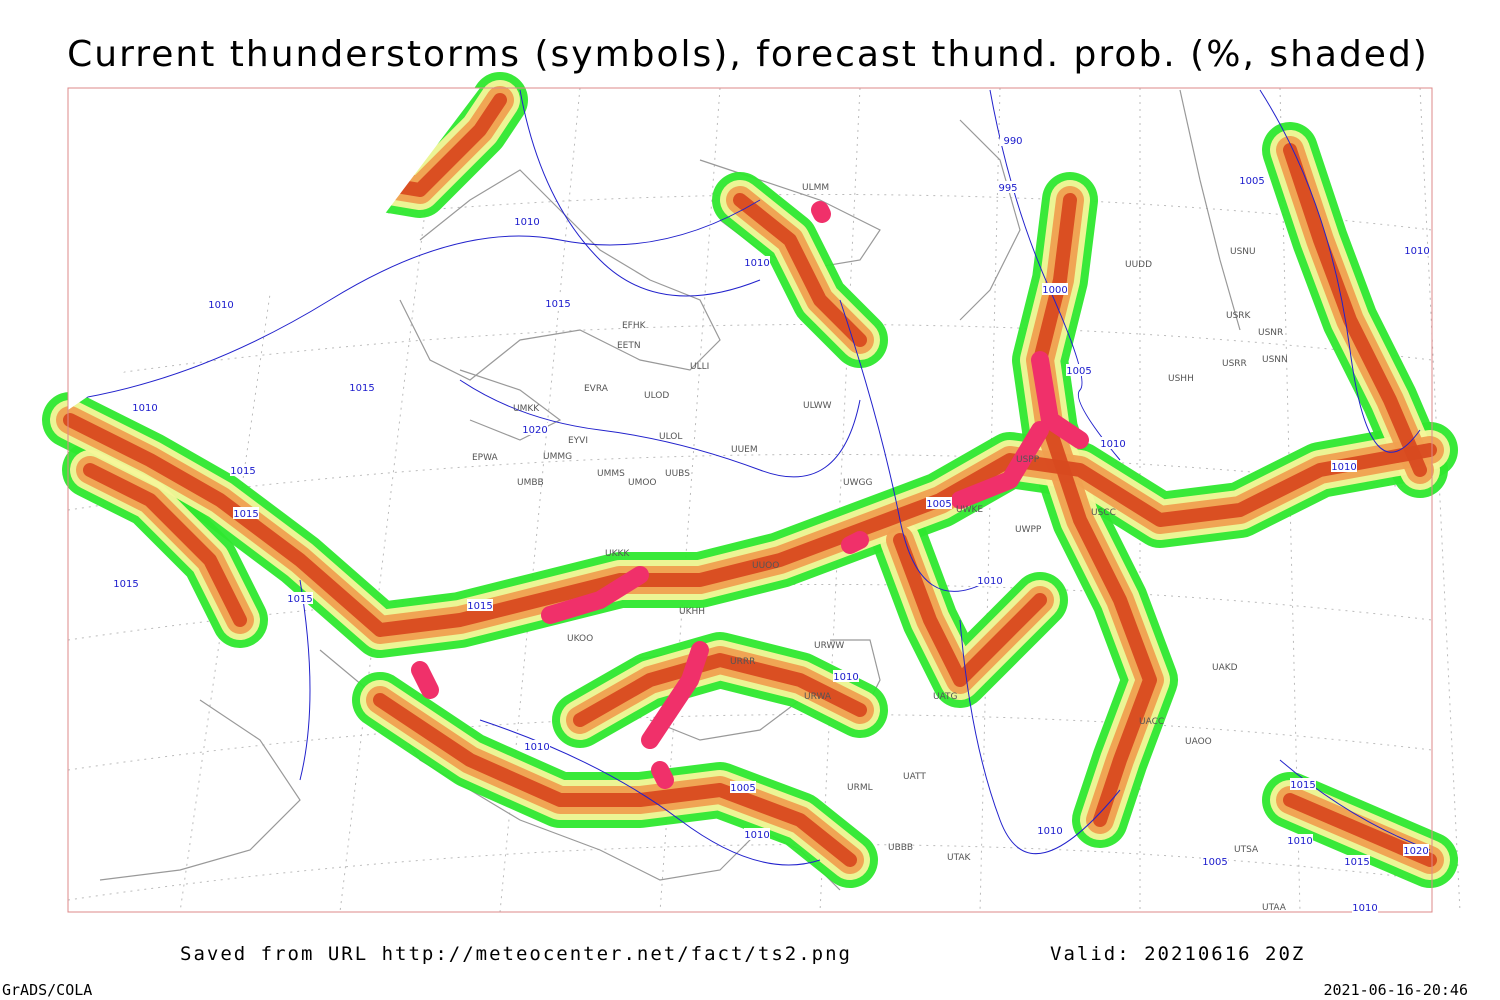 Image resolution: width=1500 pixels, height=1000 pixels. Describe the element at coordinates (1270, 333) in the screenshot. I see `station-code: USNR` at that location.